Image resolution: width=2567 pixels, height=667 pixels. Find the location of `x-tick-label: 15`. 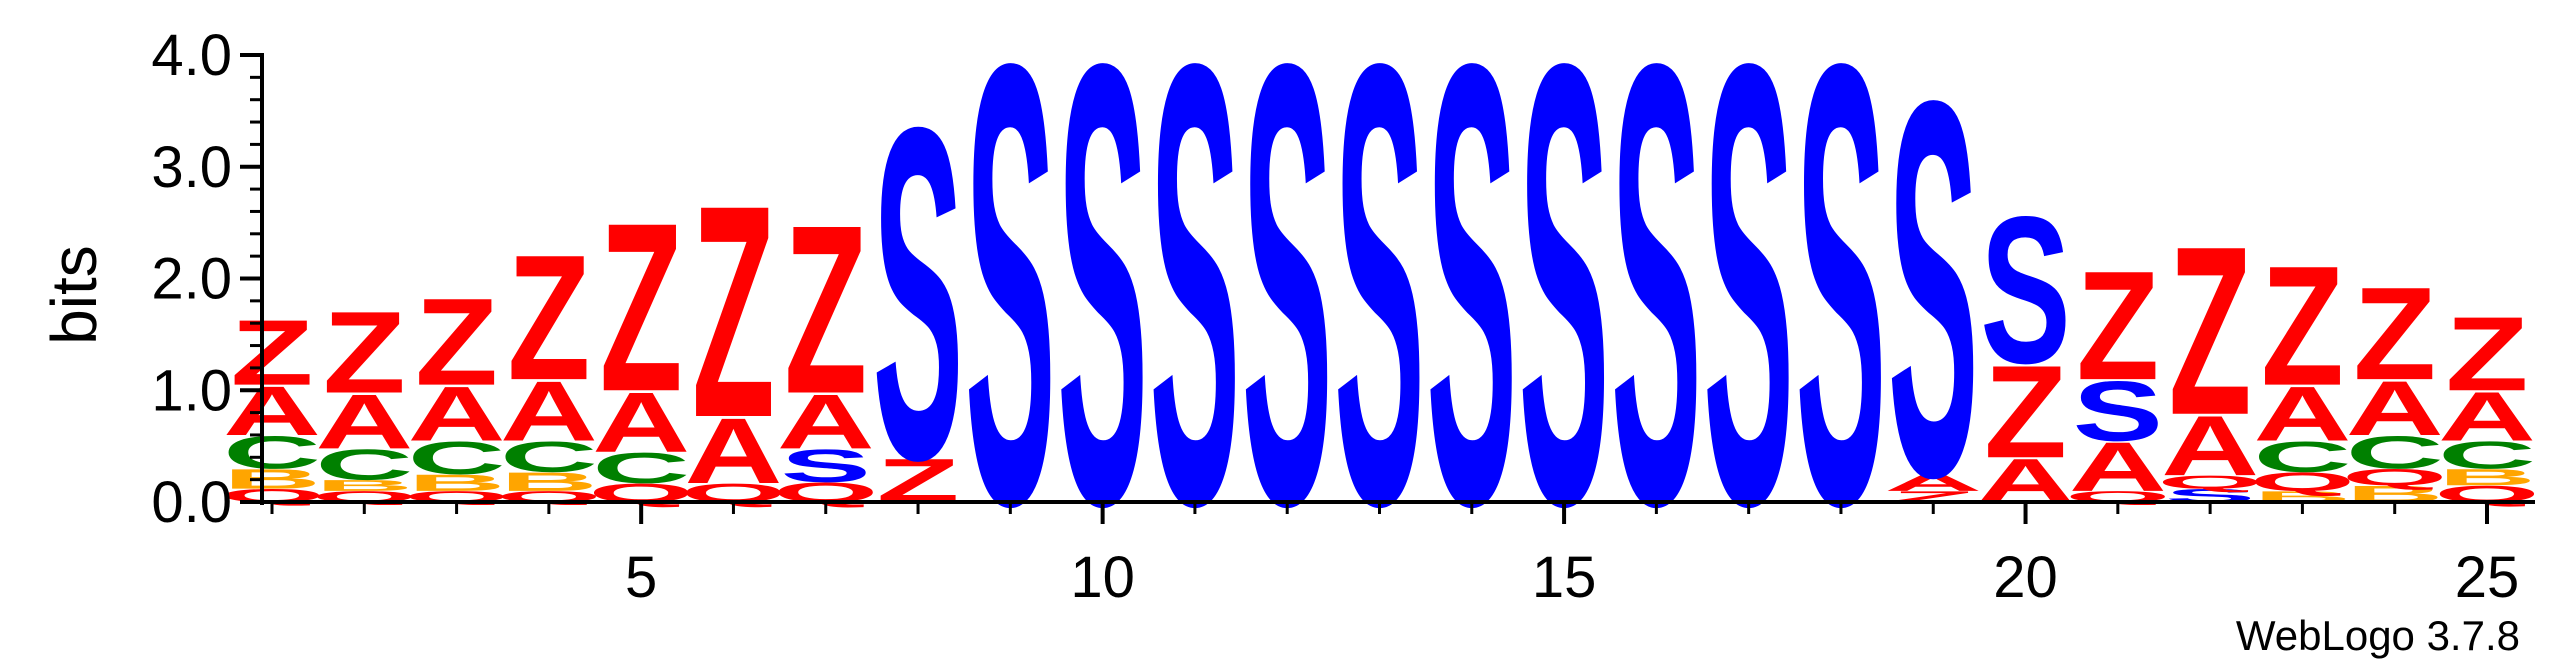

x-tick-label: 15 is located at coordinates (1564, 577).